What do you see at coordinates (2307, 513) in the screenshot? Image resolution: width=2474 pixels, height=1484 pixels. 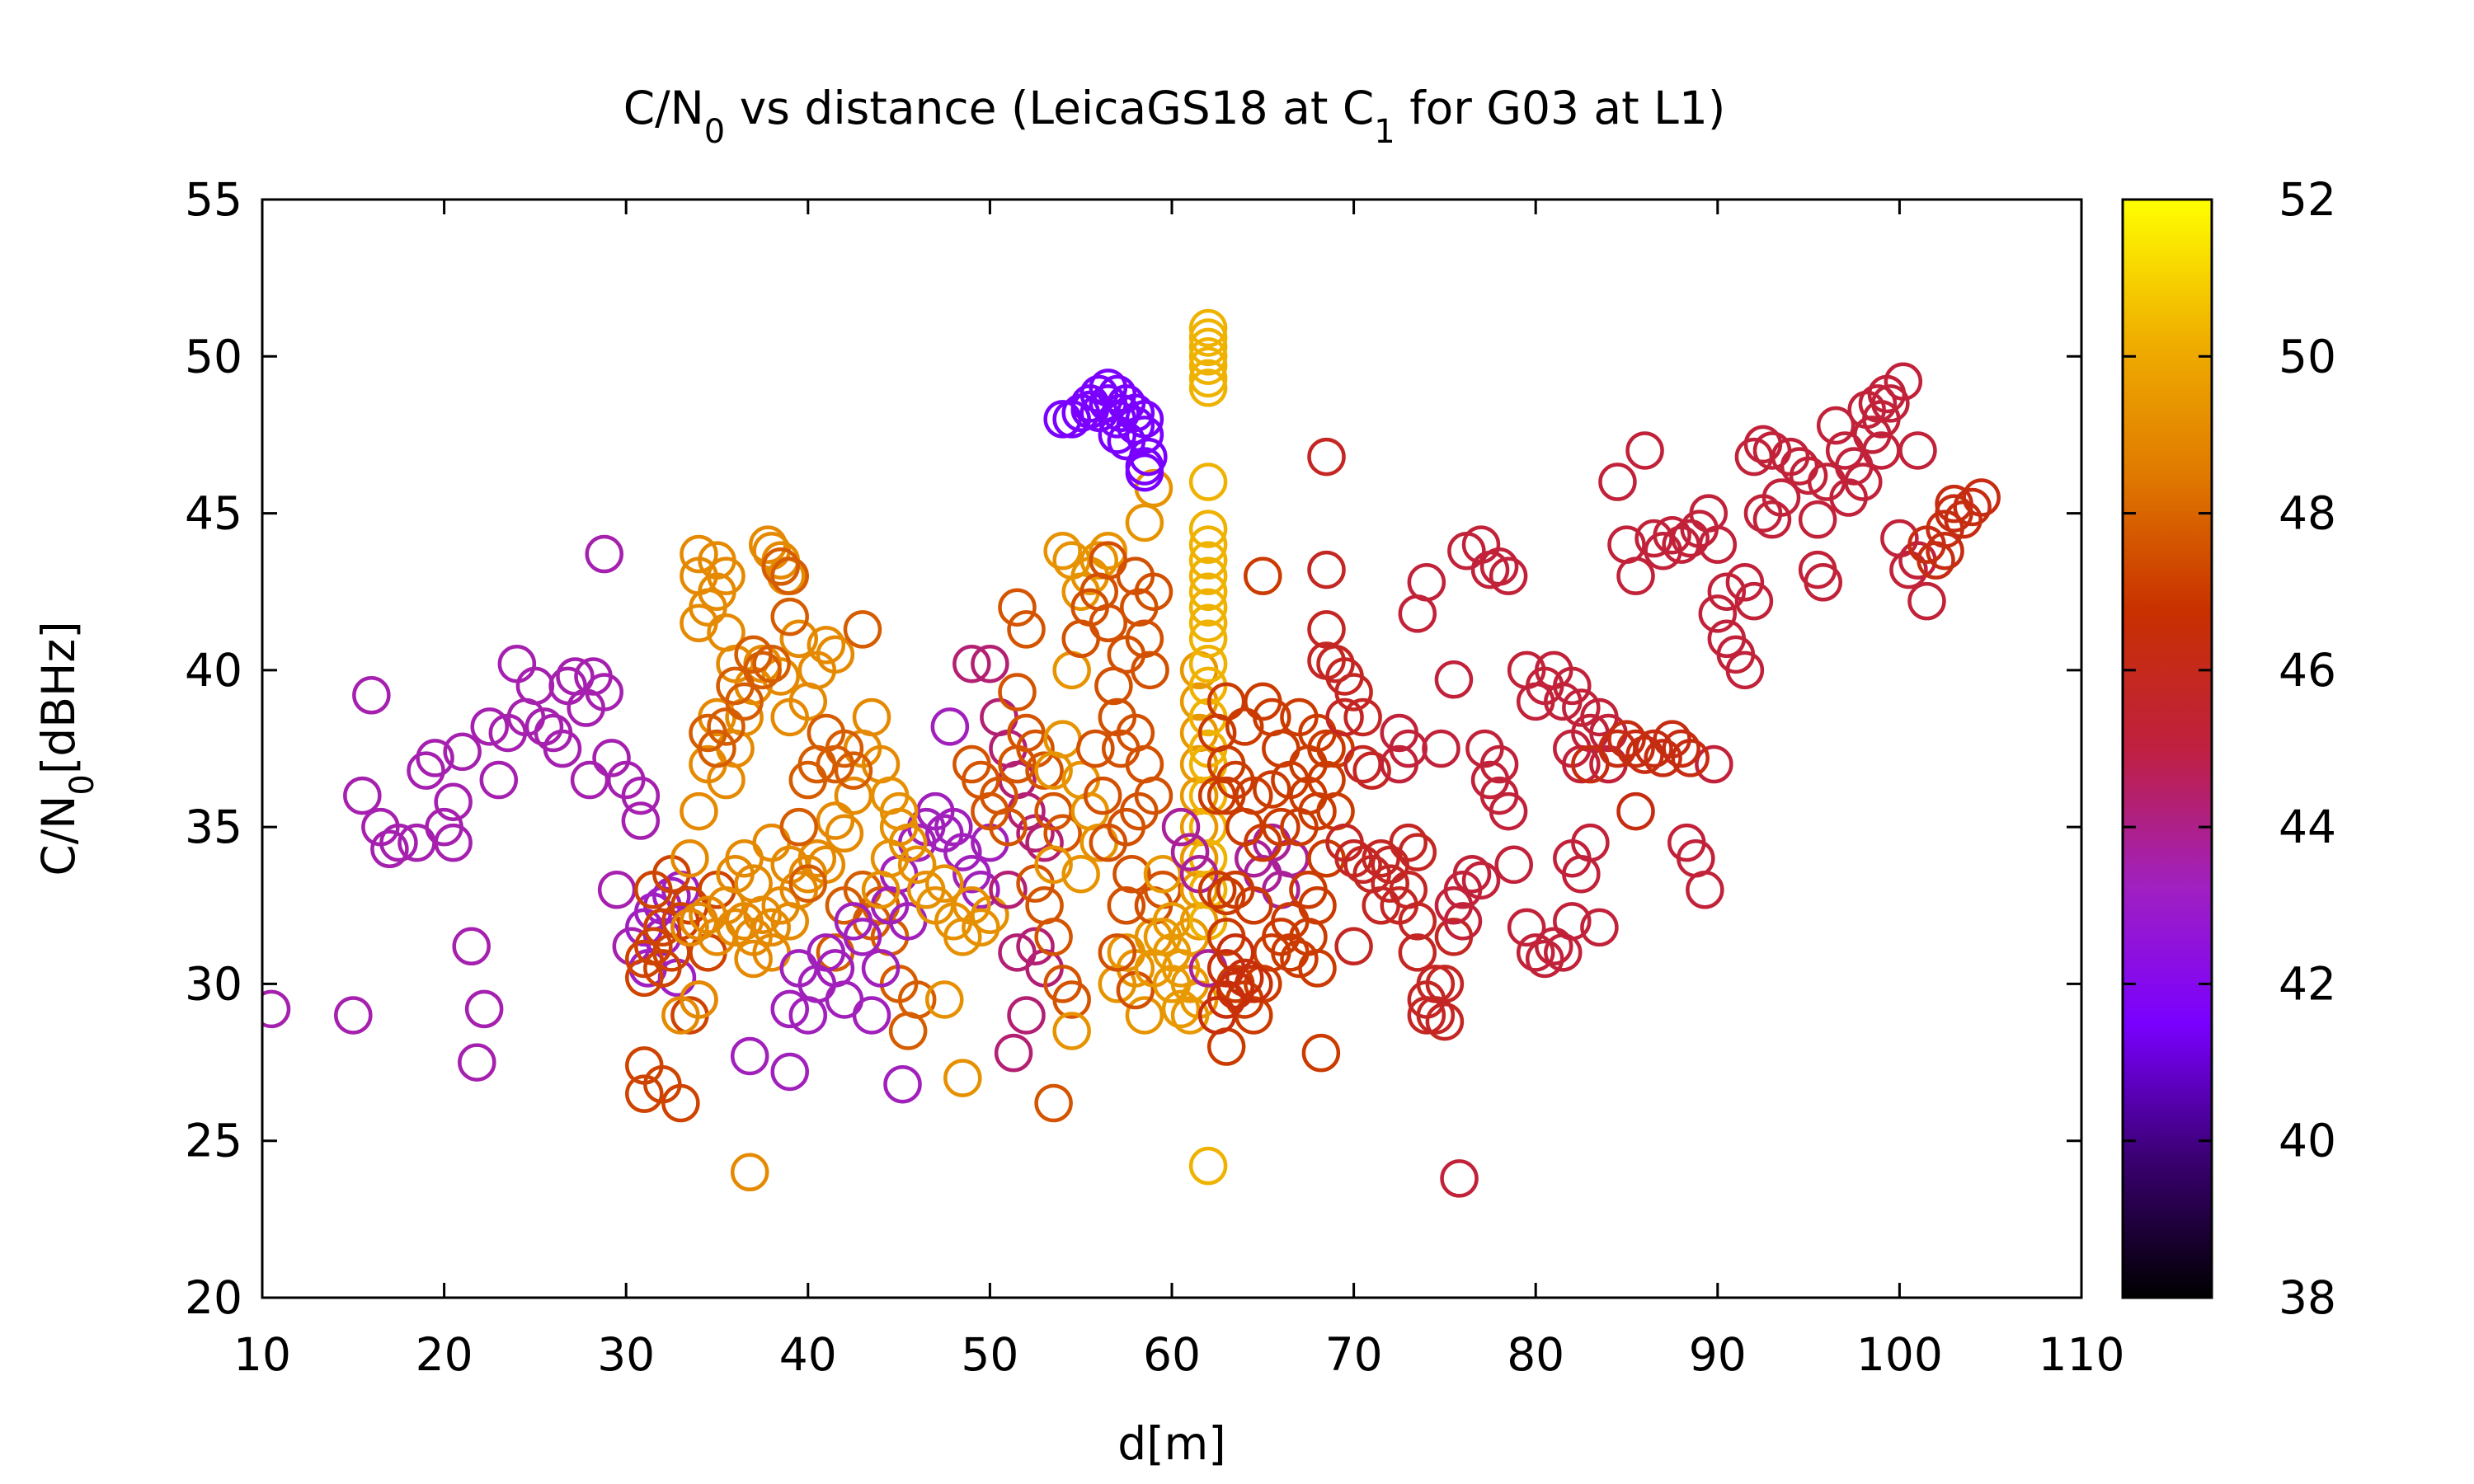 I see `colorbar-tick-label: 48` at bounding box center [2307, 513].